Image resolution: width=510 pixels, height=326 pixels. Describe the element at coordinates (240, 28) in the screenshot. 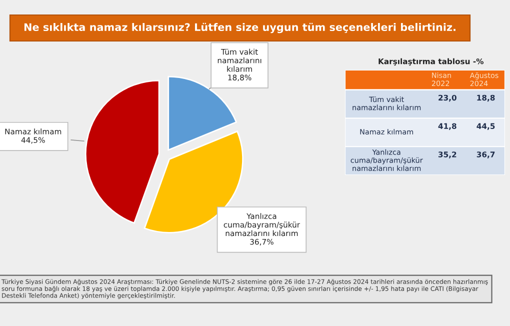

I see `chart-title: Ne sıklıkta namaz kılarsınız? Lütfen size uygun tüm seçenekleri belirtiniz.` at that location.